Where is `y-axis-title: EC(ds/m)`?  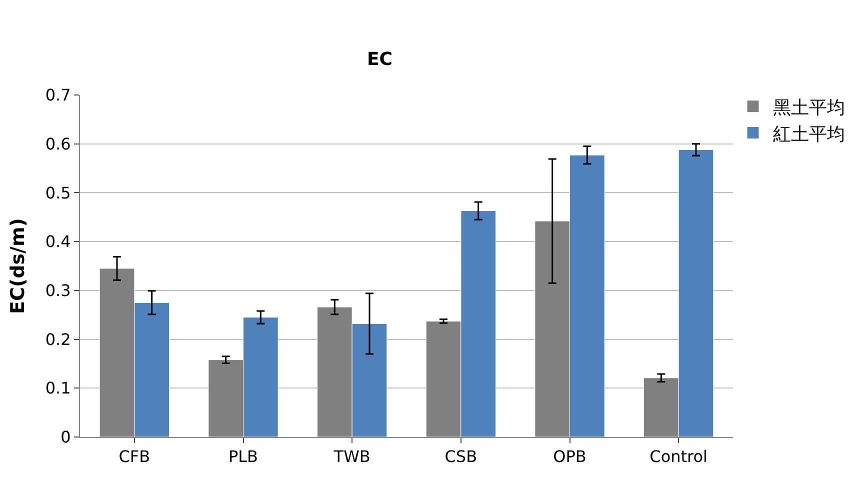 y-axis-title: EC(ds/m) is located at coordinates (18, 266).